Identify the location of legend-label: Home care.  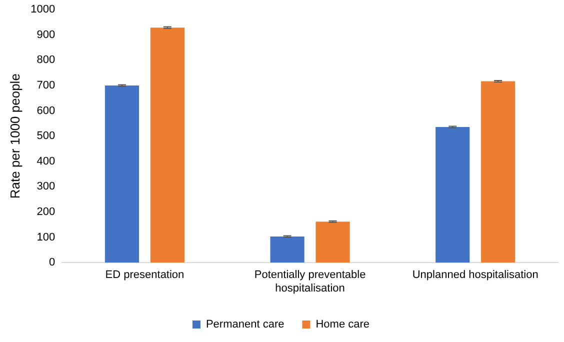
(343, 324).